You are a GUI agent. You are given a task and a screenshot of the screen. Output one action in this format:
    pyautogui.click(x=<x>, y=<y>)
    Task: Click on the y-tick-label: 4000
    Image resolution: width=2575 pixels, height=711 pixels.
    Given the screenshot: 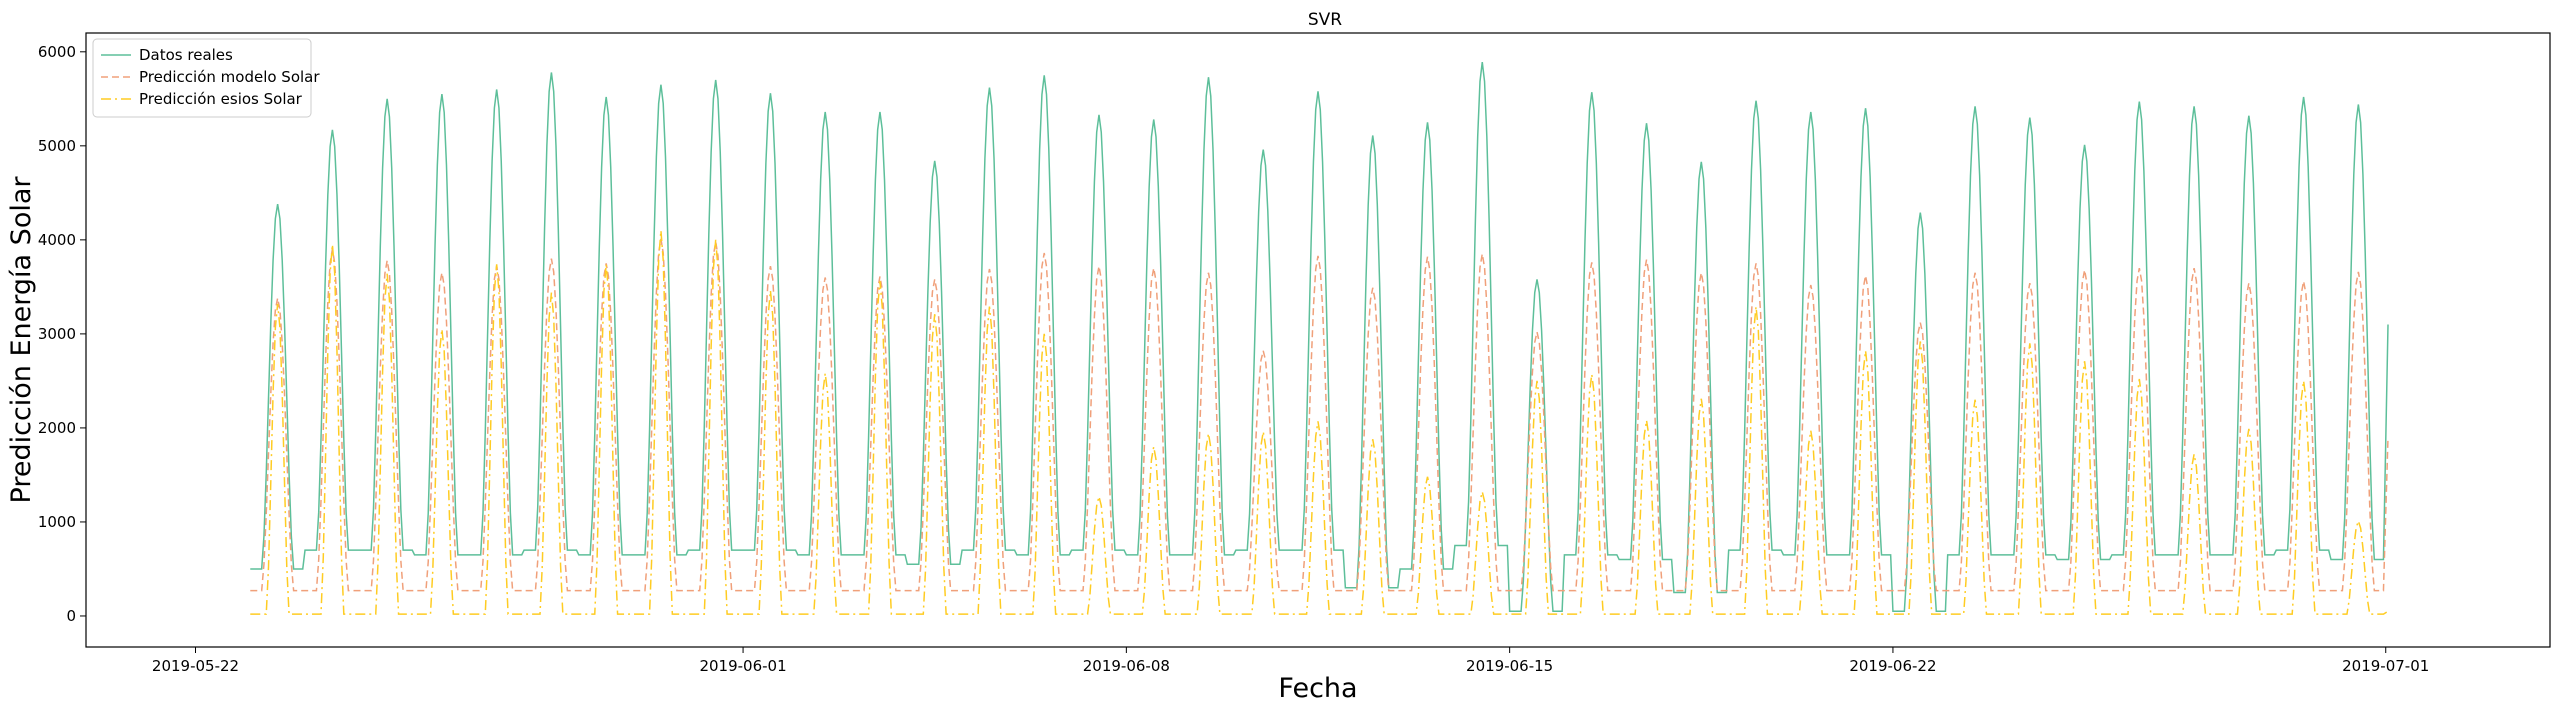 What is the action you would take?
    pyautogui.click(x=57, y=240)
    